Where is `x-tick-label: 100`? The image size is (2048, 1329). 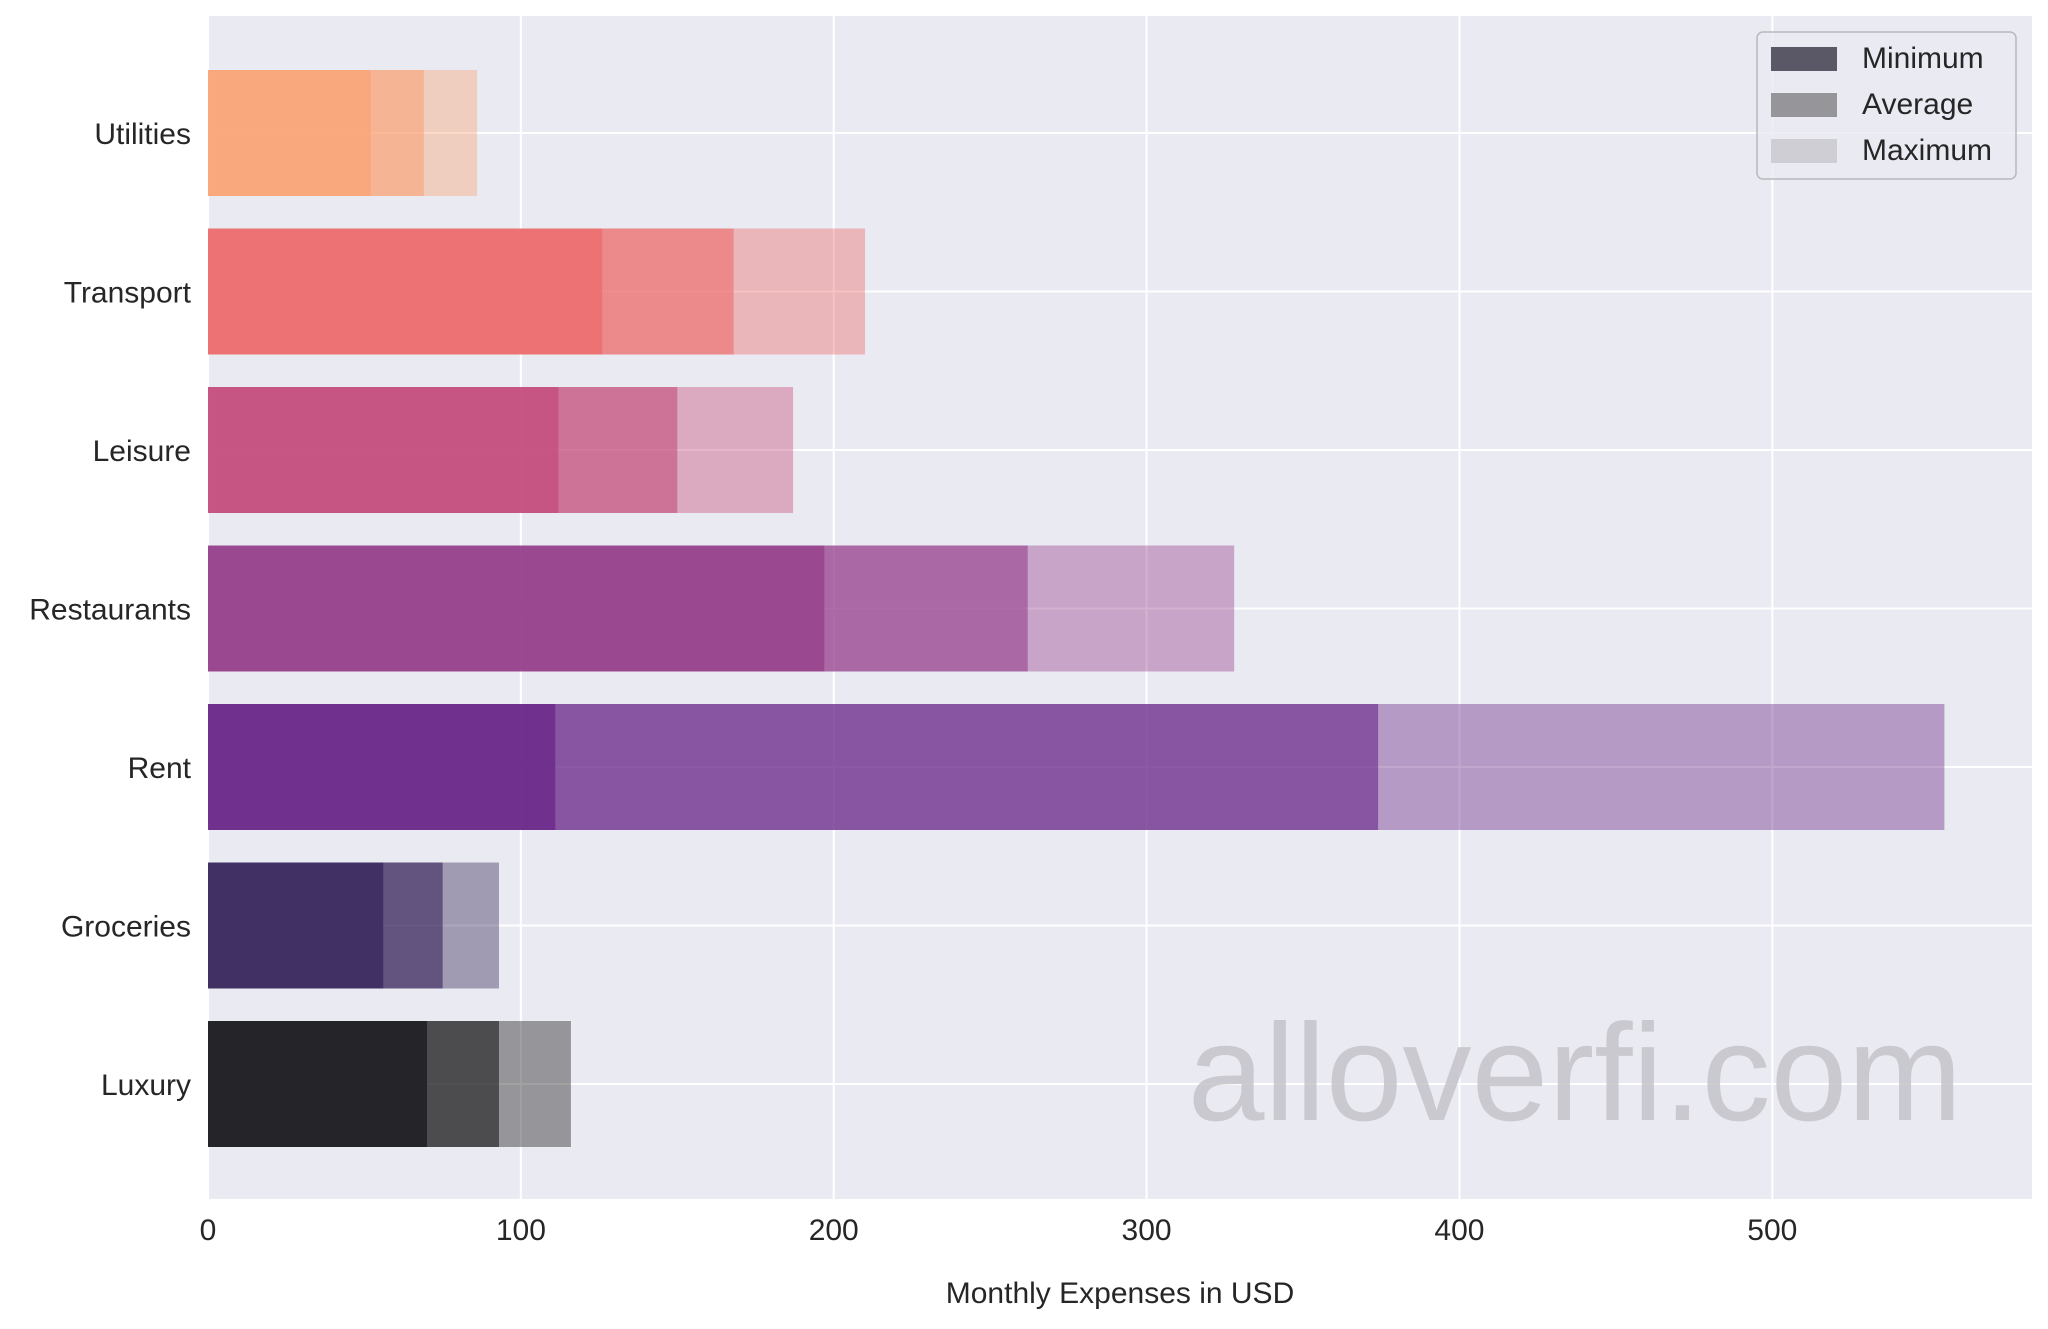
x-tick-label: 100 is located at coordinates (521, 1230).